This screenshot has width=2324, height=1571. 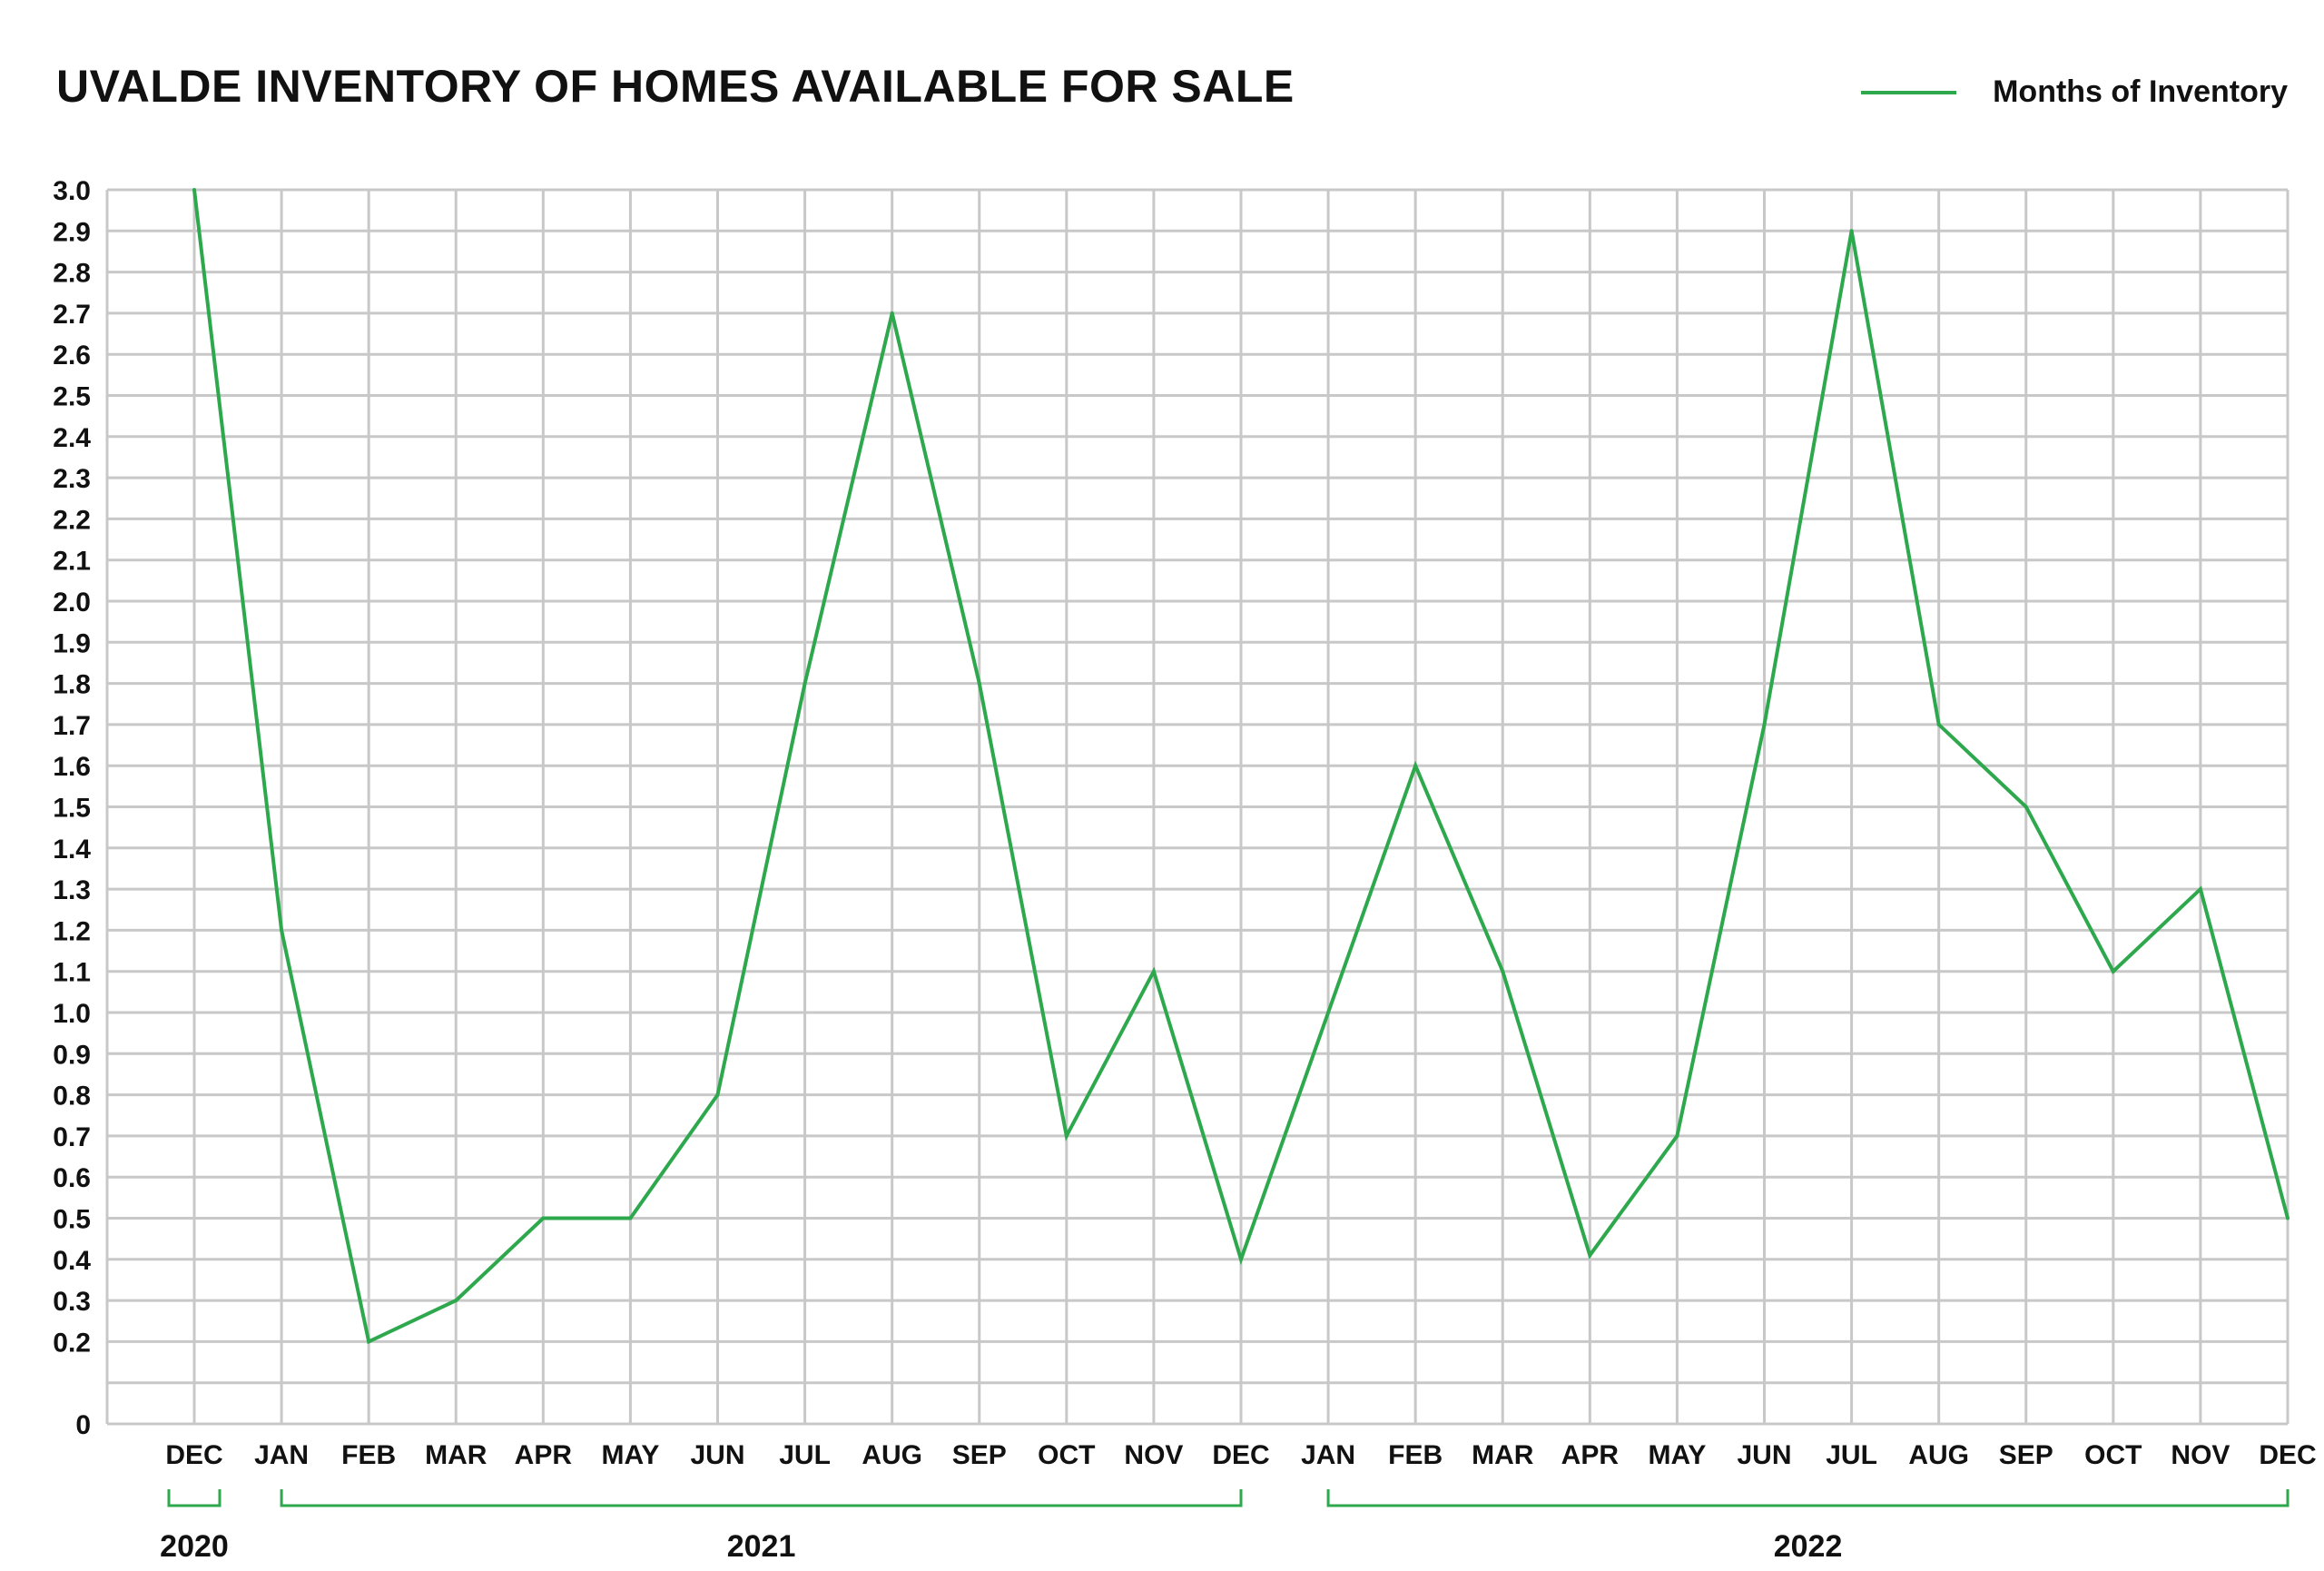 What do you see at coordinates (72, 1097) in the screenshot?
I see `y-tick-label: 0.8` at bounding box center [72, 1097].